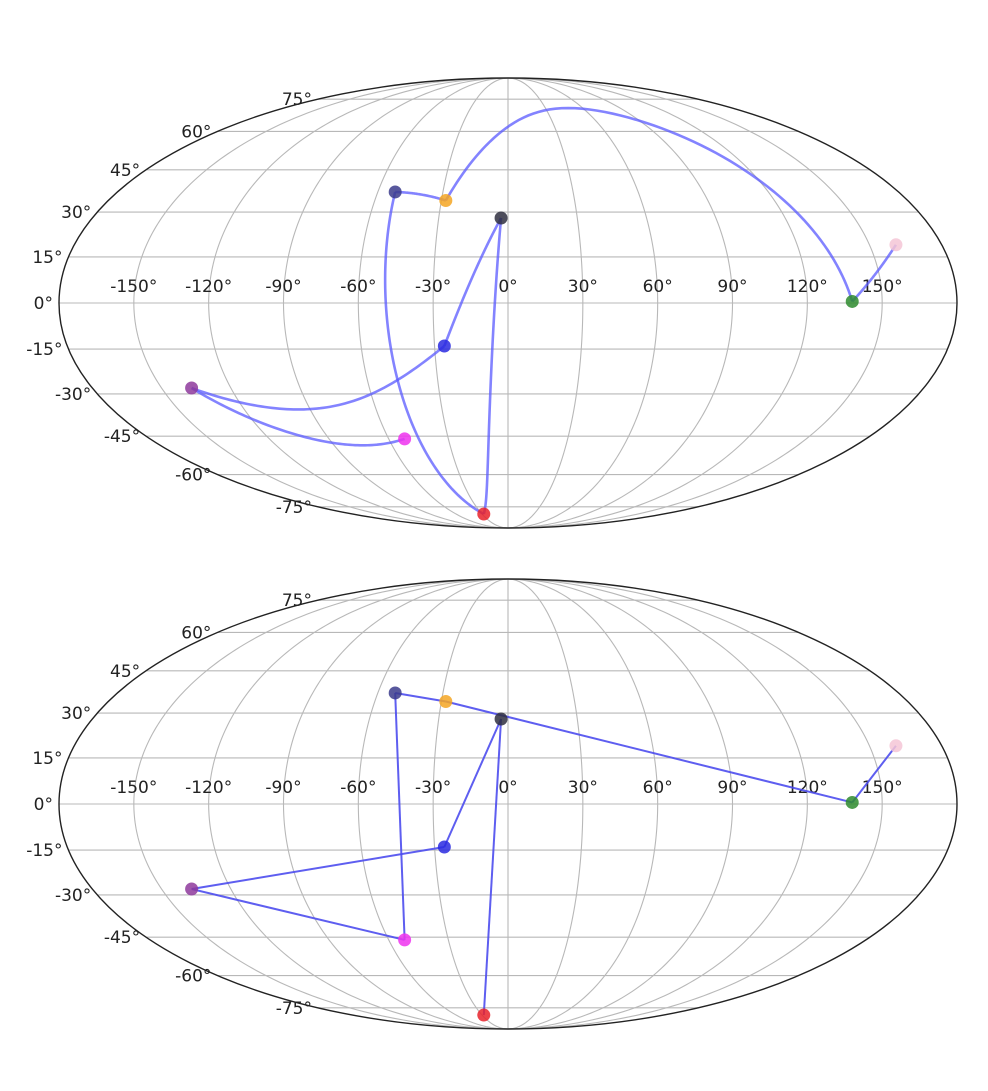 Image resolution: width=988 pixels, height=1091 pixels. Describe the element at coordinates (193, 977) in the screenshot. I see `y-tick-label: -60°` at that location.